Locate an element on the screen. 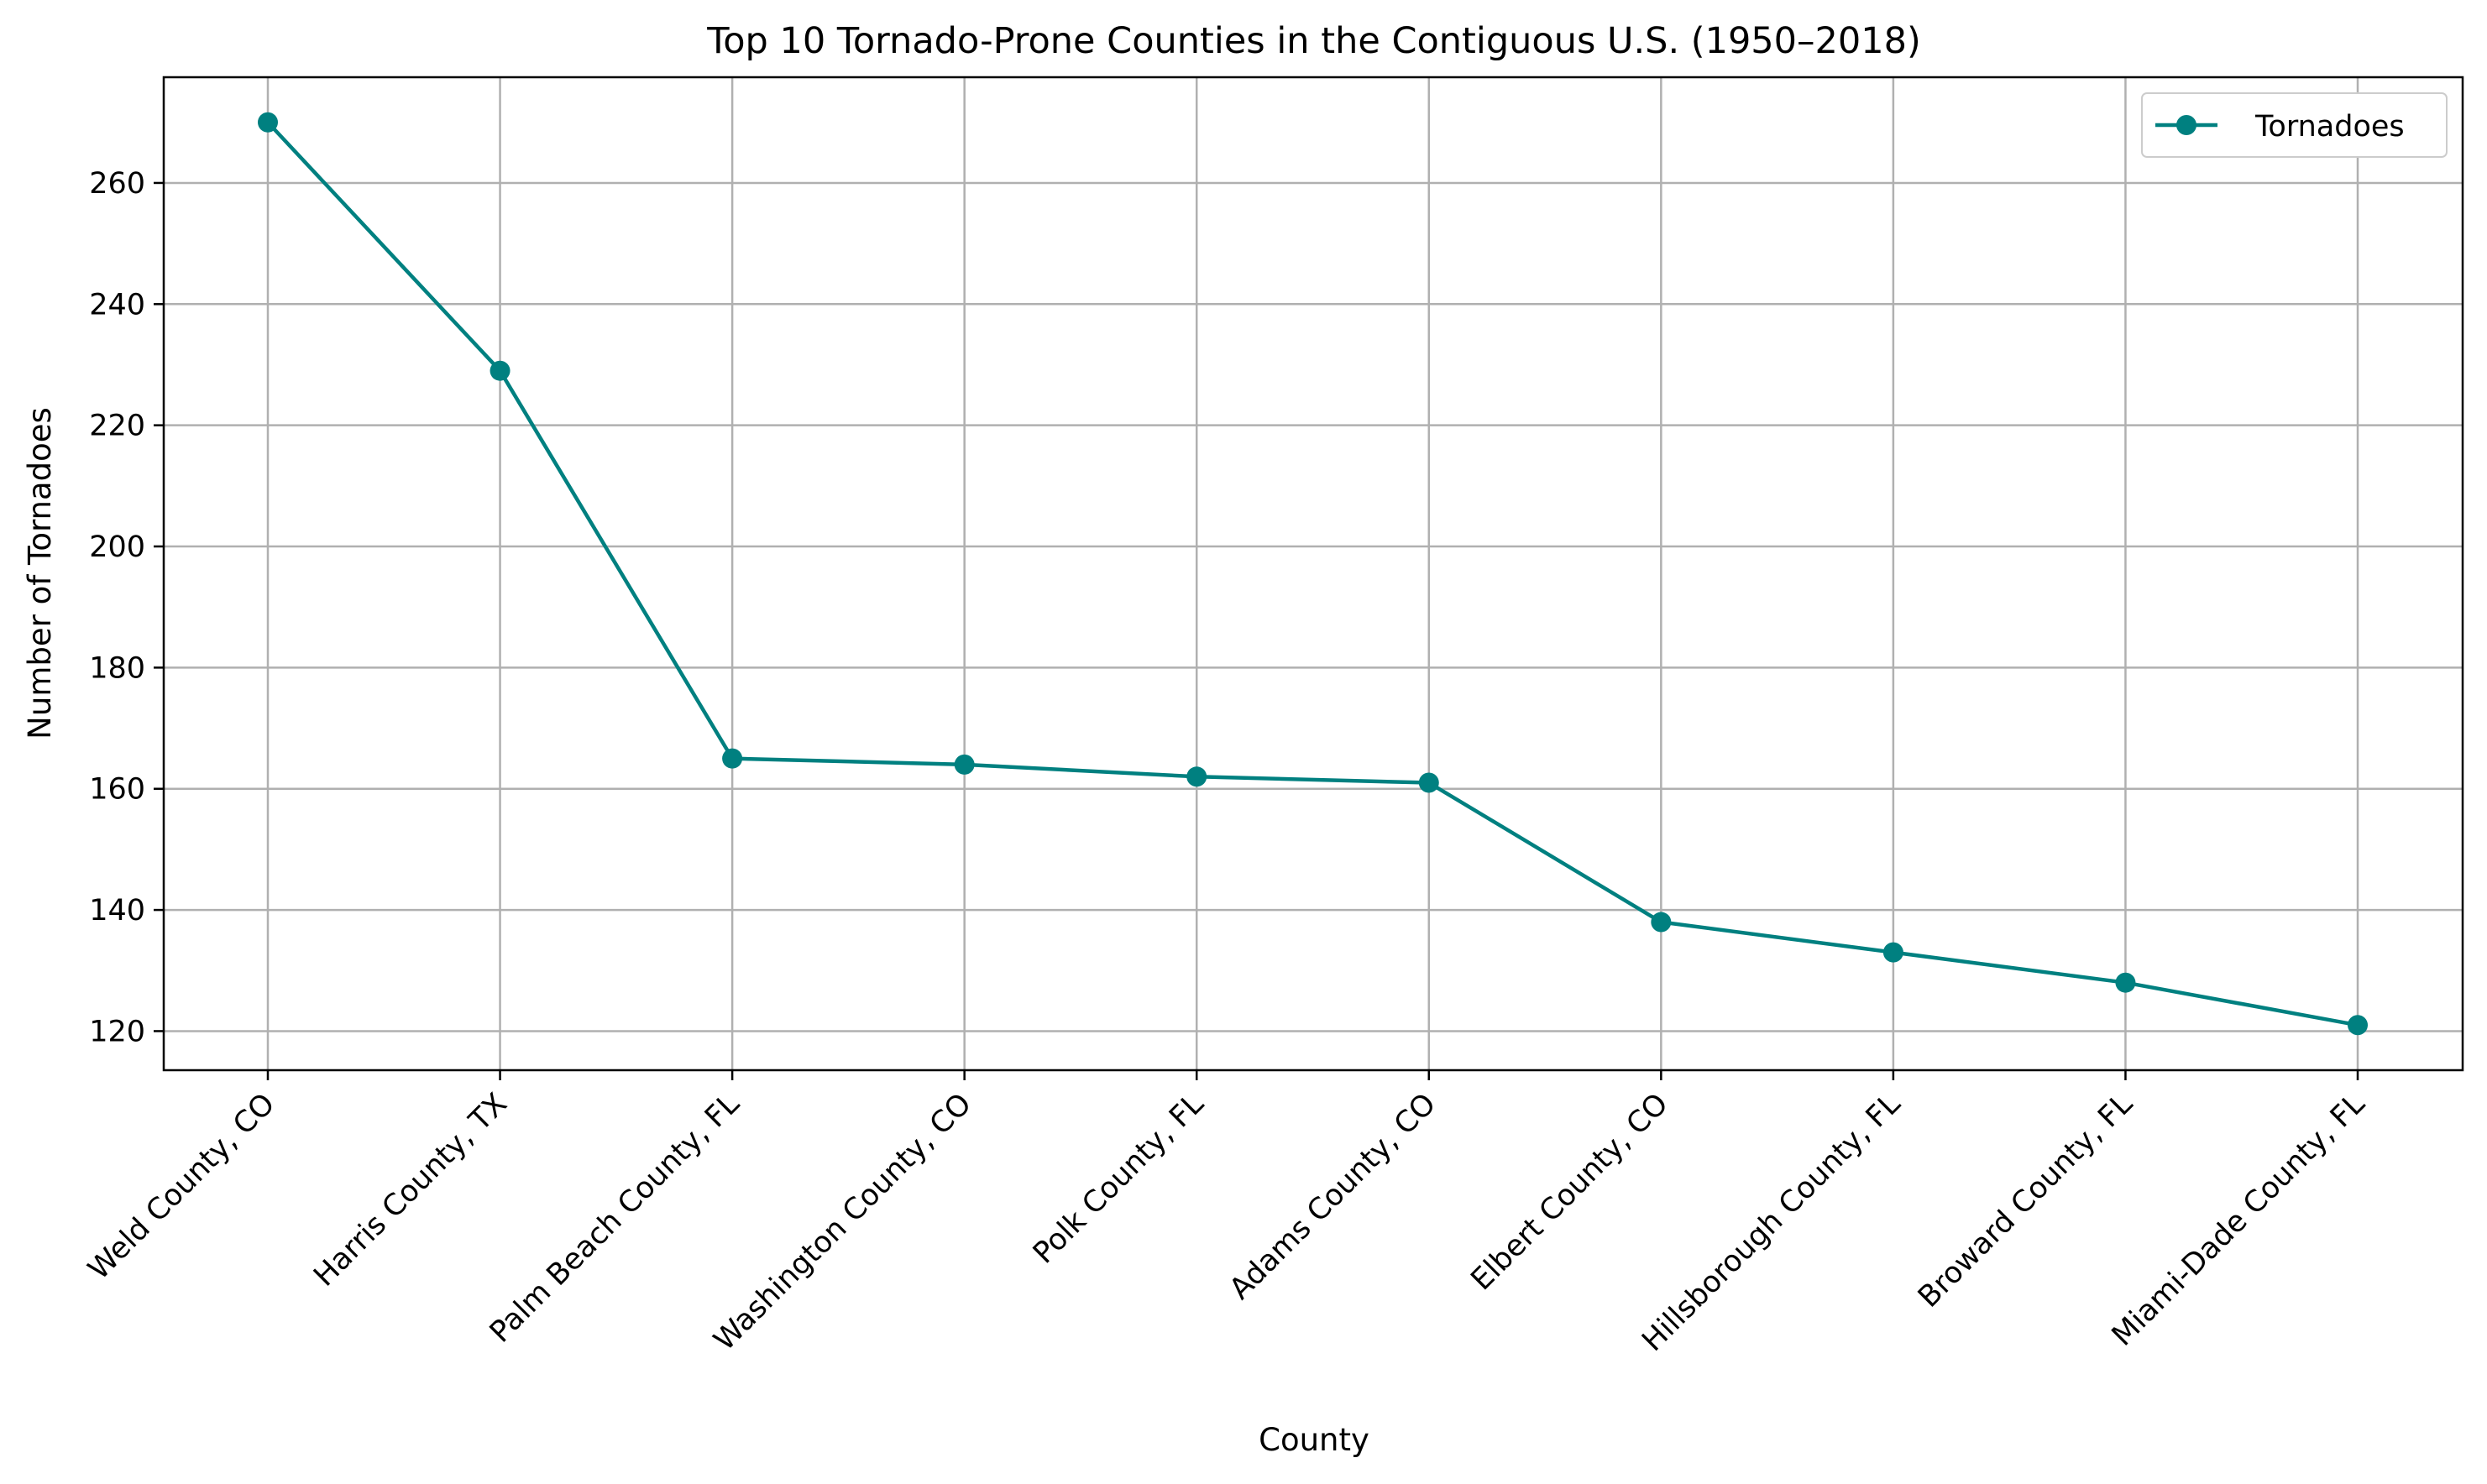 Image resolution: width=2487 pixels, height=1484 pixels. legend-label: Tornadoes is located at coordinates (2329, 127).